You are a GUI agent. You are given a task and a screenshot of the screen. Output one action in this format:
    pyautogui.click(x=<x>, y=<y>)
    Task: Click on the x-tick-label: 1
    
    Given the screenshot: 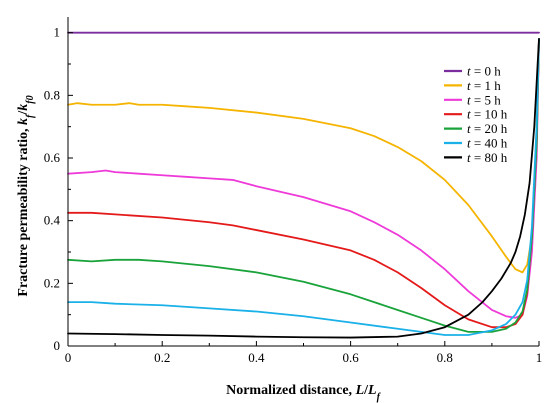 What is the action you would take?
    pyautogui.click(x=539, y=357)
    